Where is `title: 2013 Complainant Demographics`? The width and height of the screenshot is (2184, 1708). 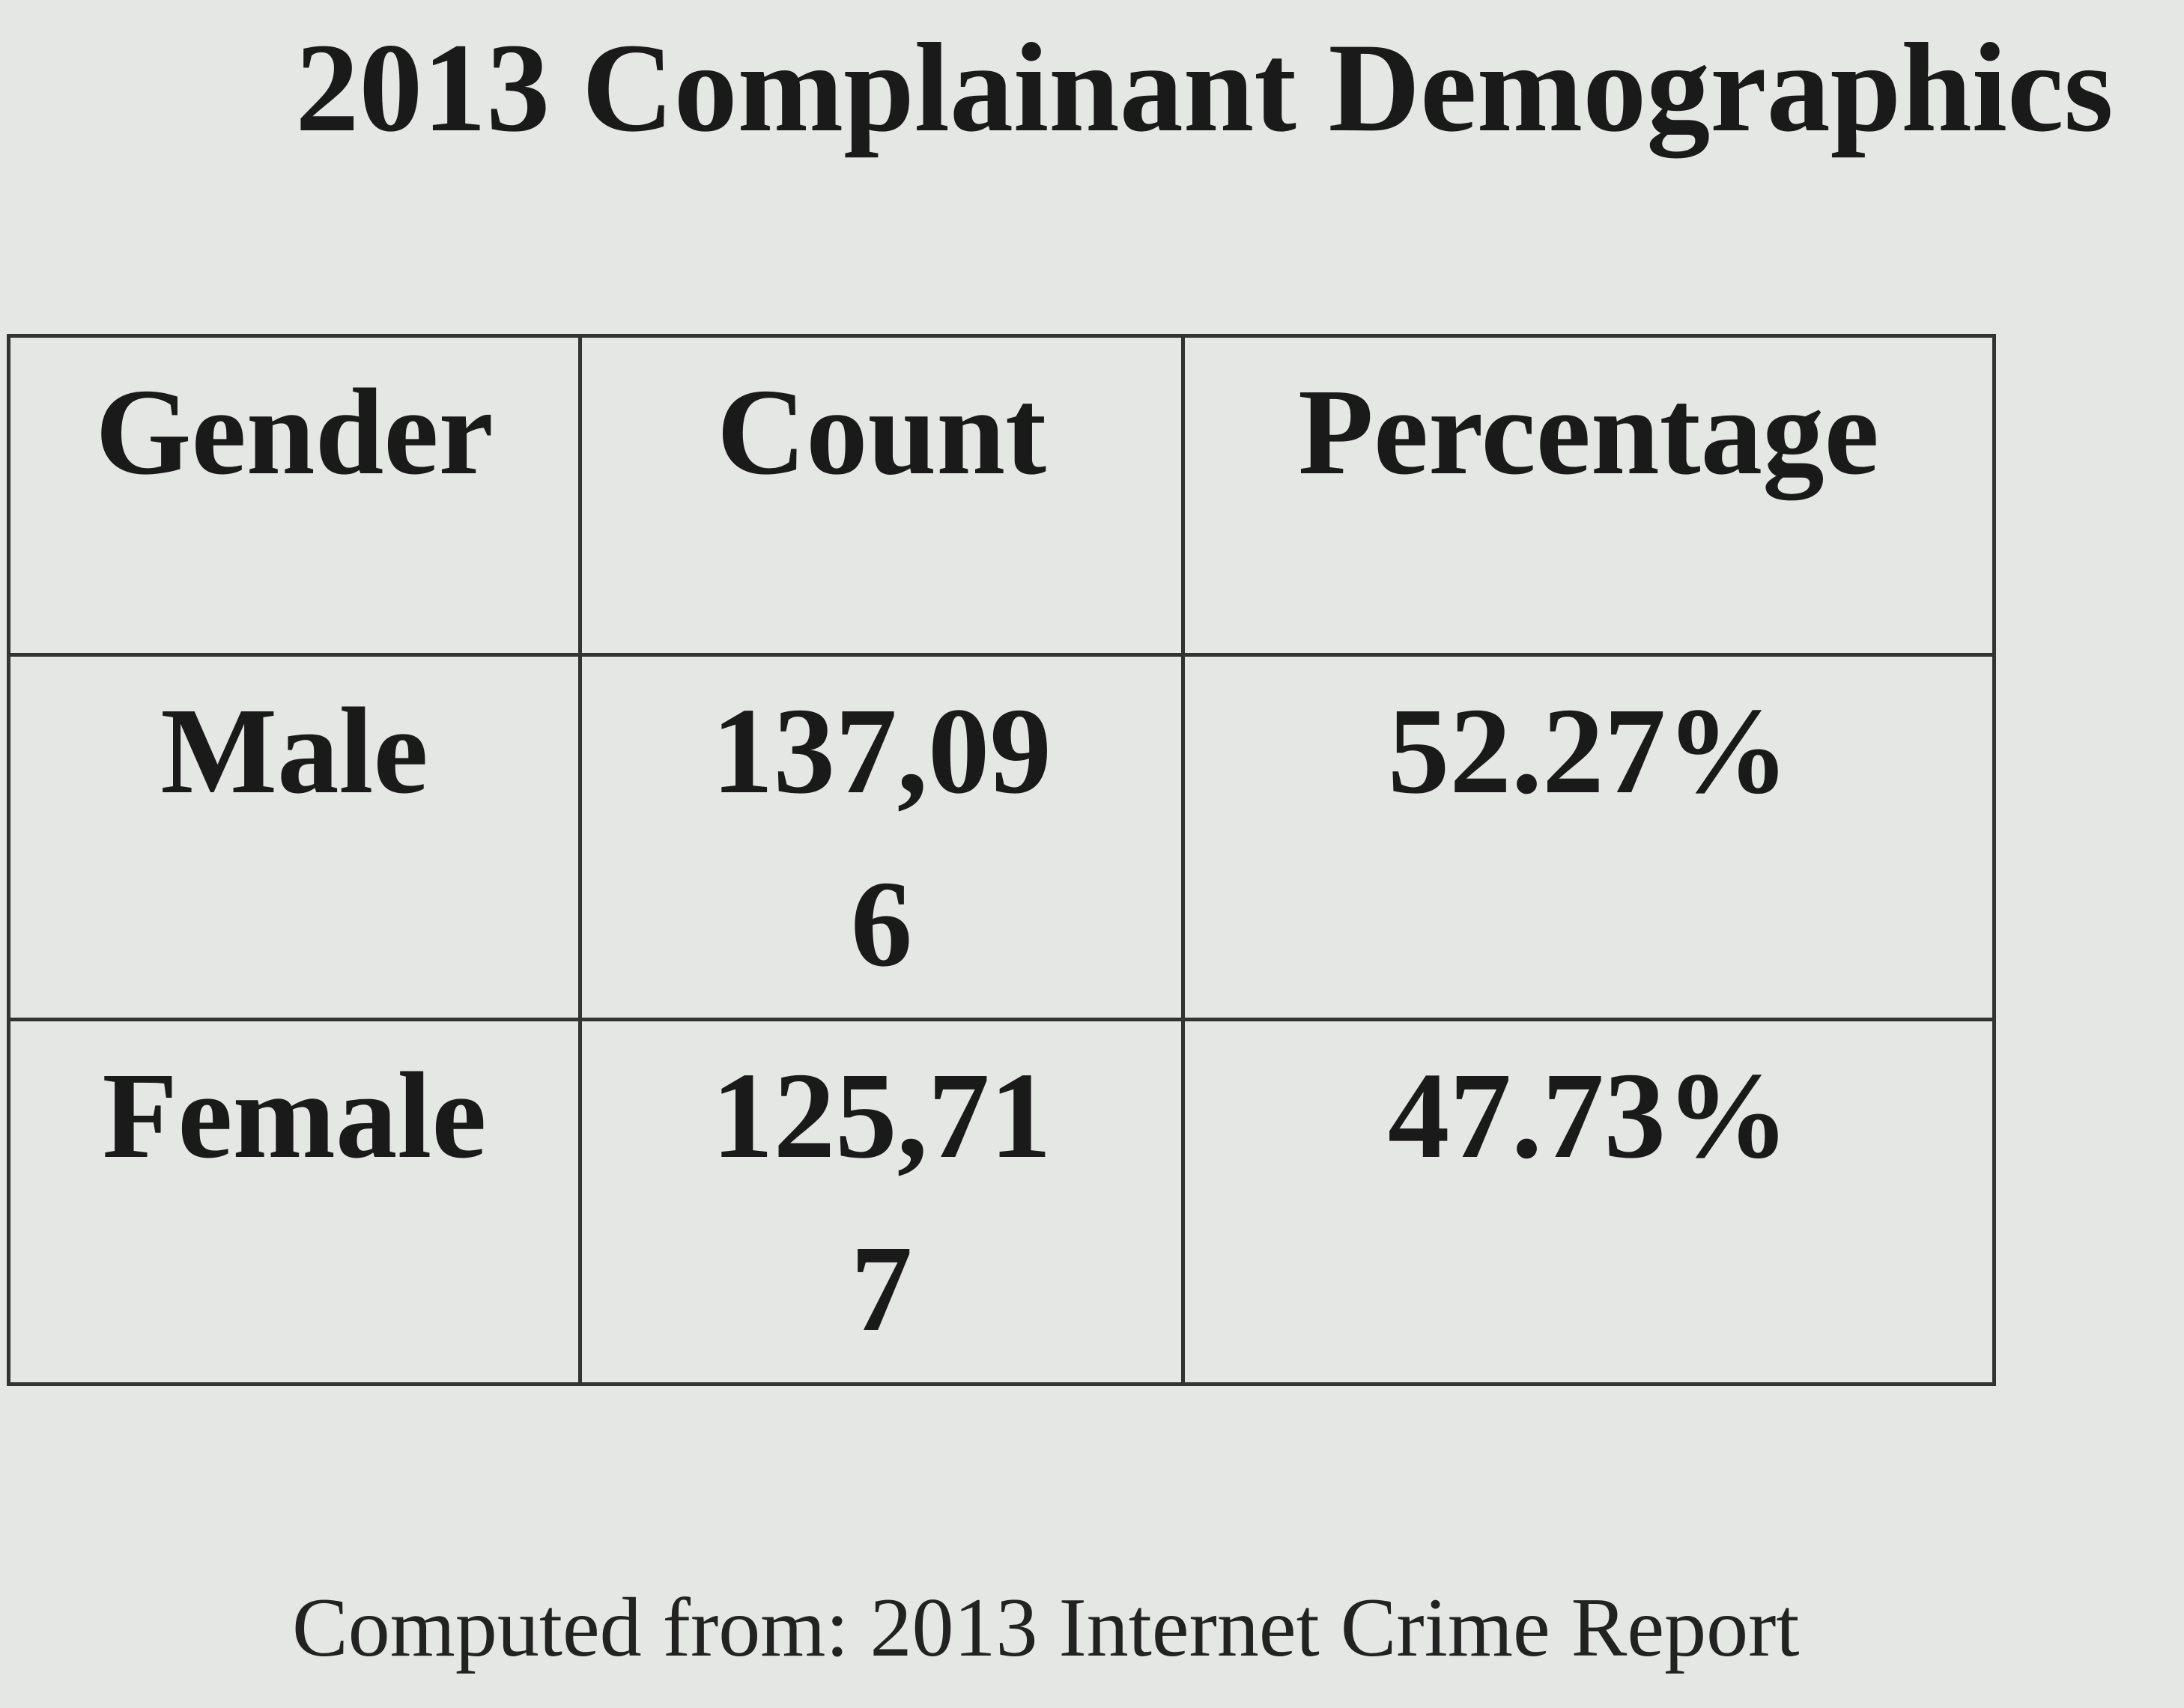 title: 2013 Complainant Demographics is located at coordinates (1204, 87).